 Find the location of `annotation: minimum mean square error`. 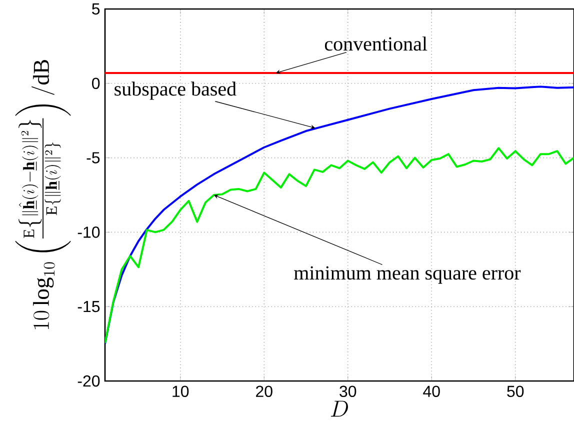

annotation: minimum mean square error is located at coordinates (407, 275).